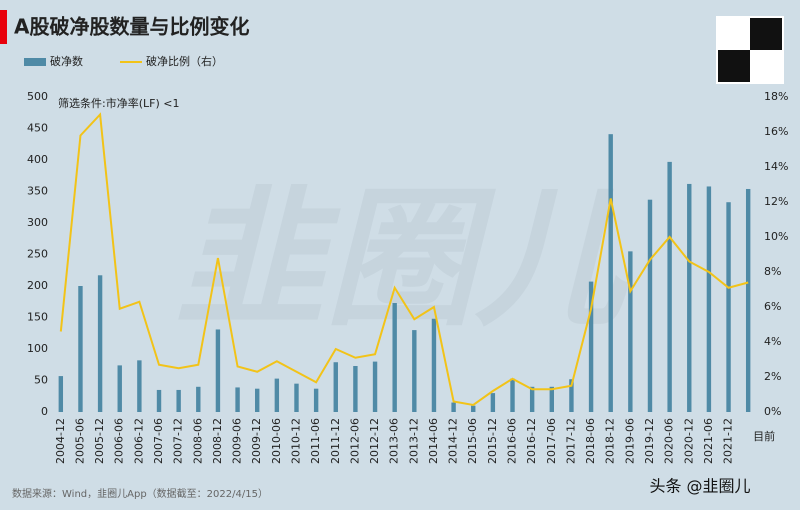 Image resolution: width=800 pixels, height=510 pixels. I want to click on x-tick-label: 2008-06, so click(197, 441).